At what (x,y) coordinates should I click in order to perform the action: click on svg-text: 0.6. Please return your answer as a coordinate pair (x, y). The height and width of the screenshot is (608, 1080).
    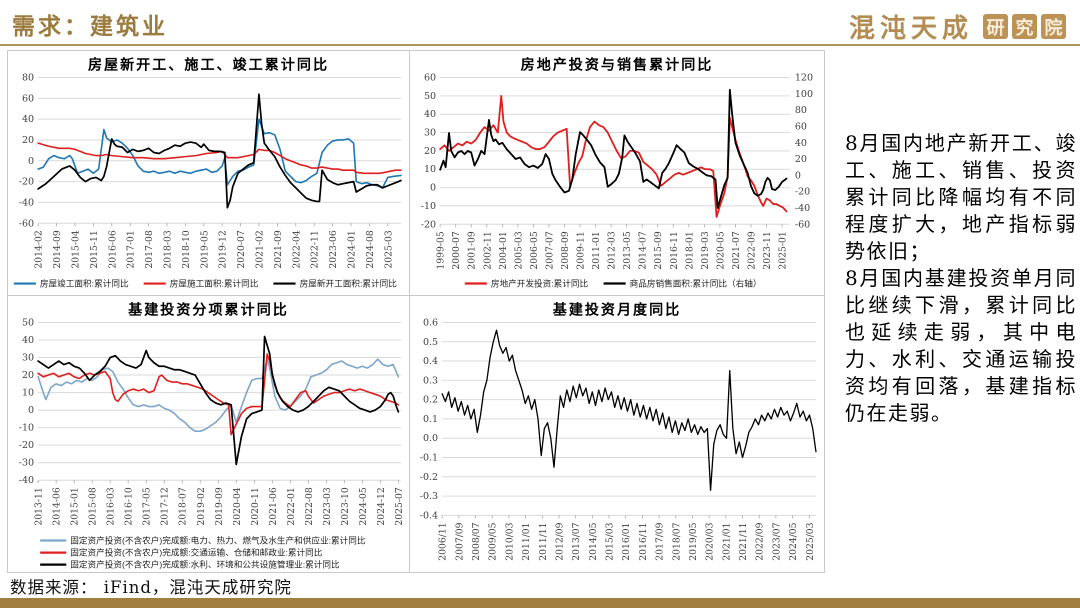
    Looking at the image, I should click on (430, 322).